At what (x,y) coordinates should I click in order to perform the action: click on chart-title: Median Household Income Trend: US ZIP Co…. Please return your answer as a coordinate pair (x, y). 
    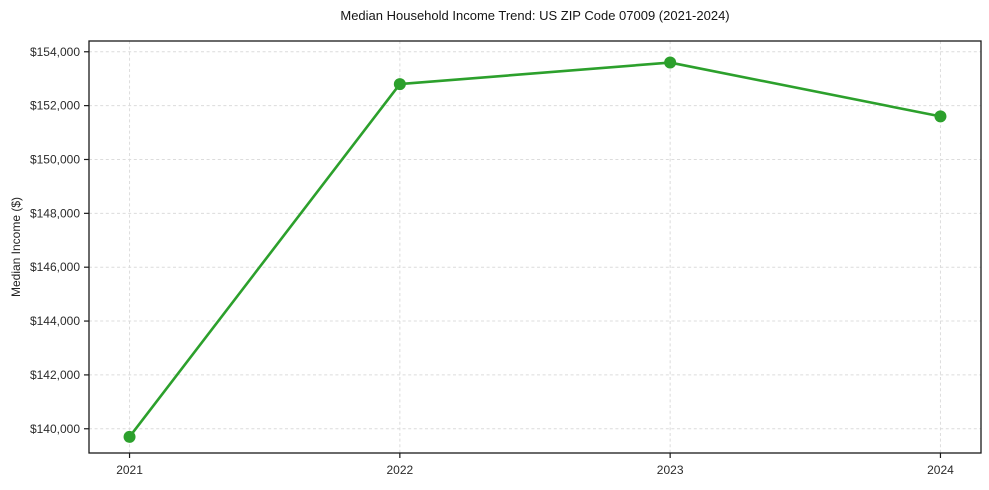
    Looking at the image, I should click on (535, 15).